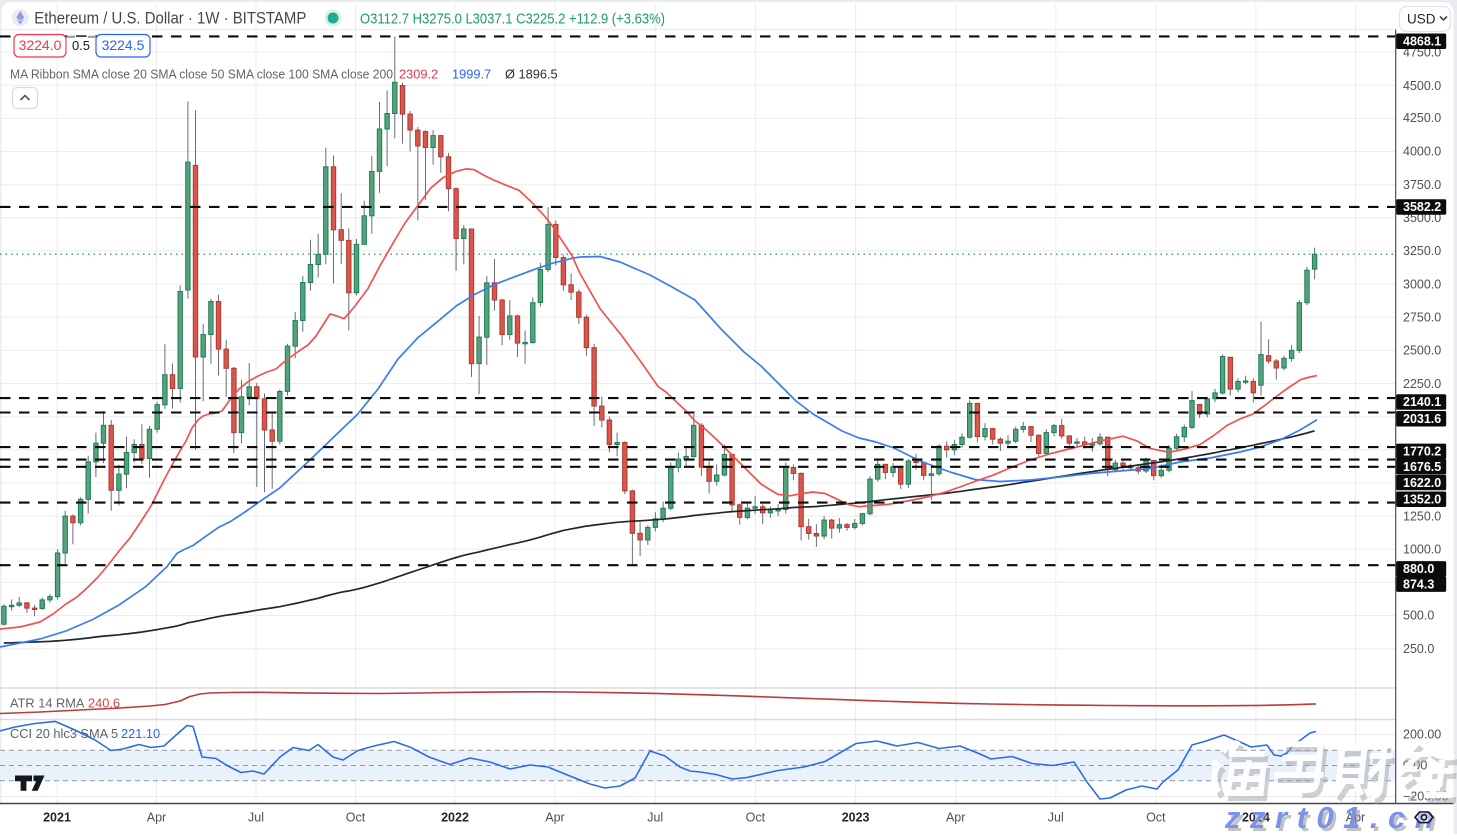 Image resolution: width=1457 pixels, height=839 pixels. What do you see at coordinates (1422, 284) in the screenshot?
I see `svg-text: 3000.0` at bounding box center [1422, 284].